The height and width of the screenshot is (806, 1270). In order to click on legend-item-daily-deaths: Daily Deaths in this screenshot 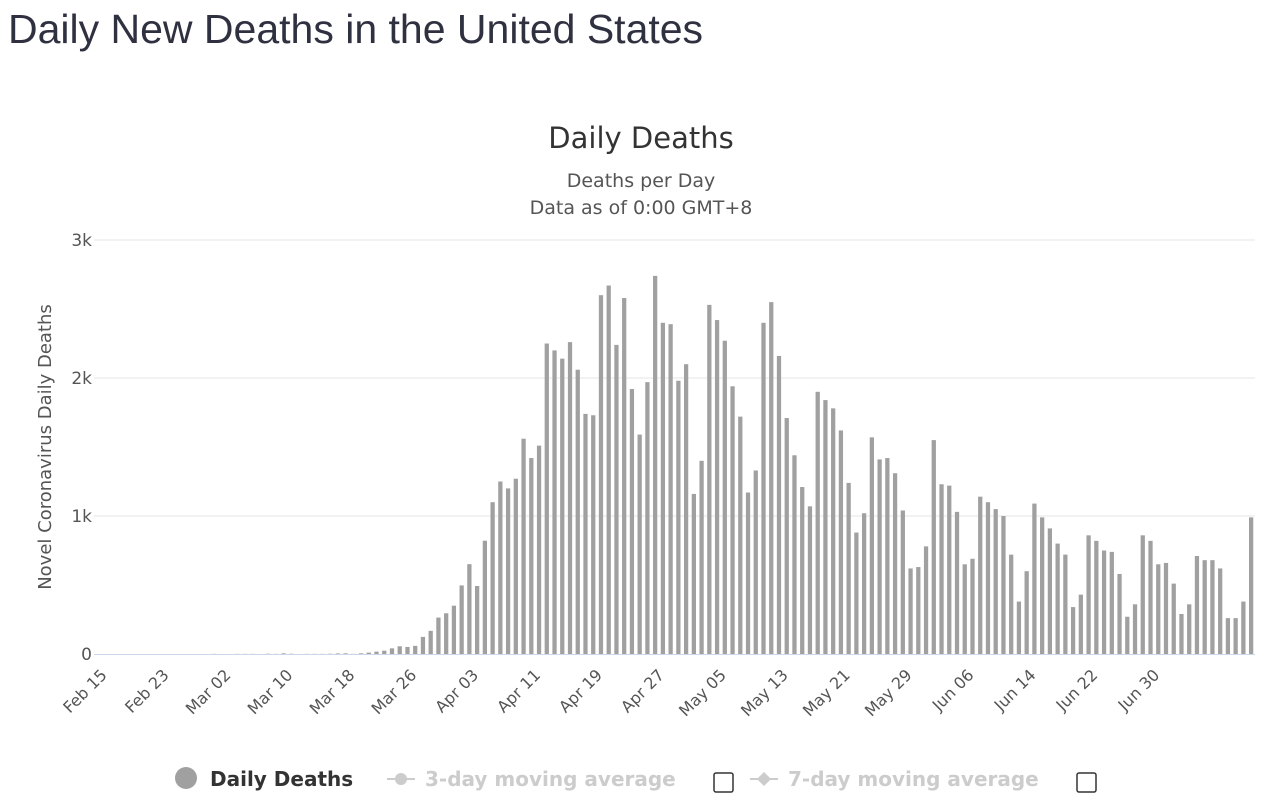, I will do `click(264, 779)`.